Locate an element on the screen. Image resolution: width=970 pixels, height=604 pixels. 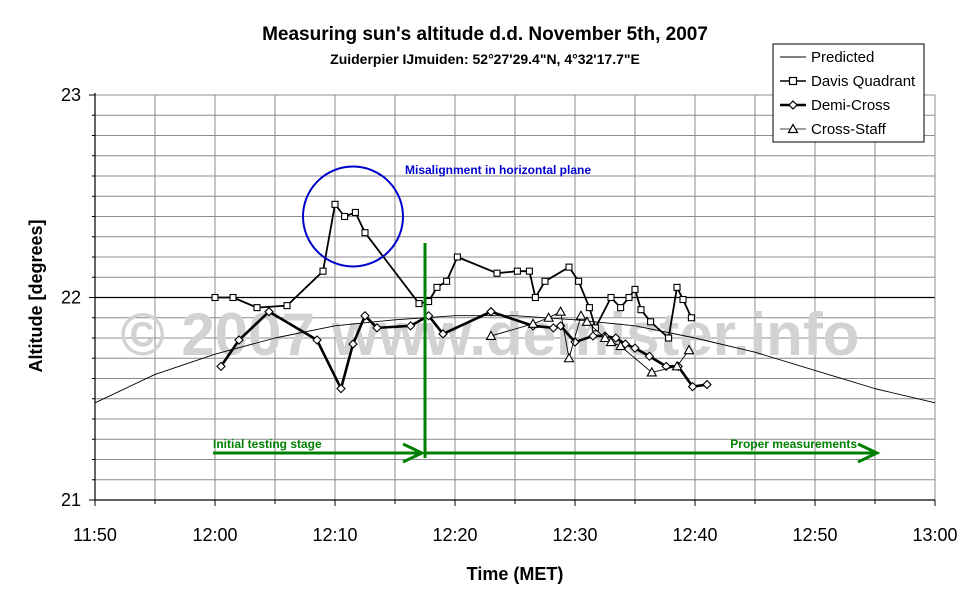
legend-marker-diamond is located at coordinates (793, 105).